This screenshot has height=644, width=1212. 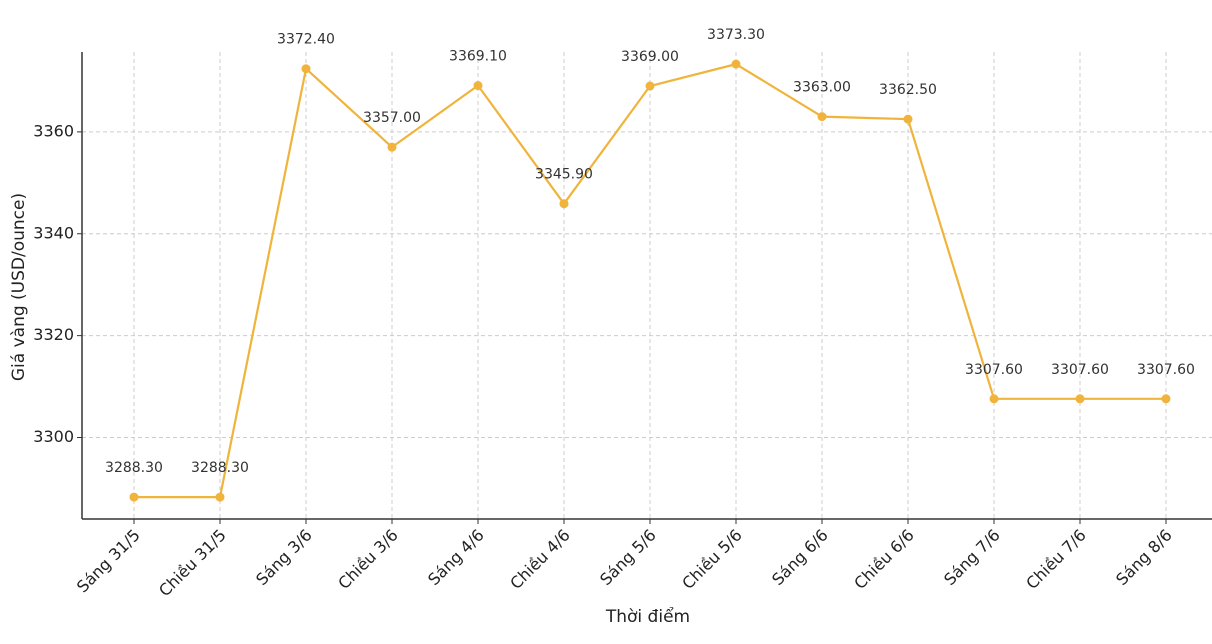 What do you see at coordinates (53, 436) in the screenshot?
I see `y-tick-label: 3300` at bounding box center [53, 436].